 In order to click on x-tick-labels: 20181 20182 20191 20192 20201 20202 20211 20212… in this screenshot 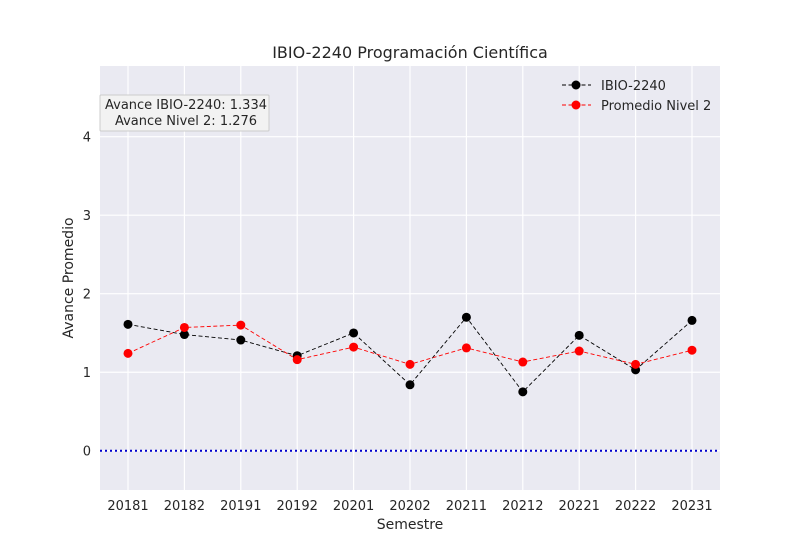, I will do `click(409, 506)`.